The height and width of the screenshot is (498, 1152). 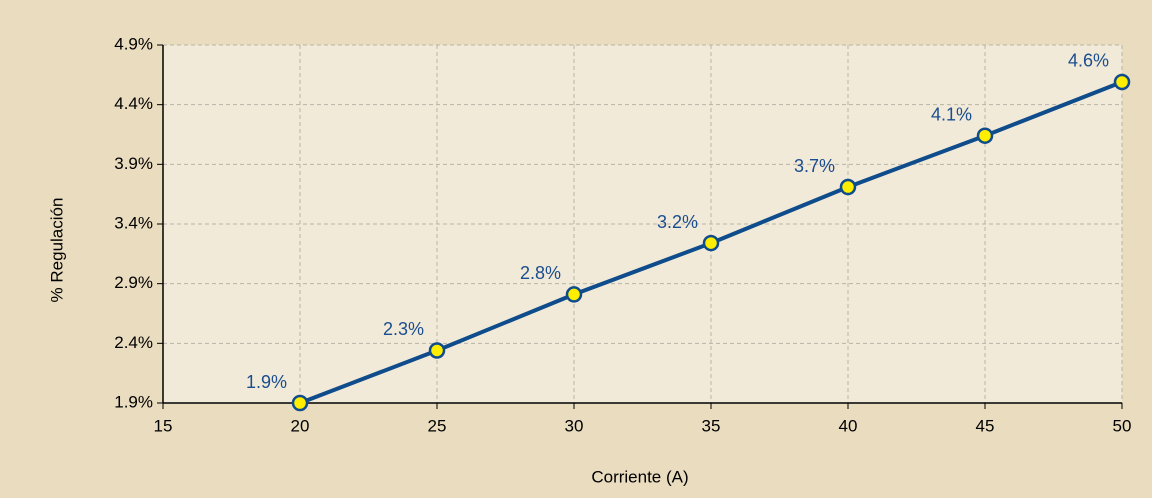 I want to click on x-tick-label: 25, so click(x=437, y=425).